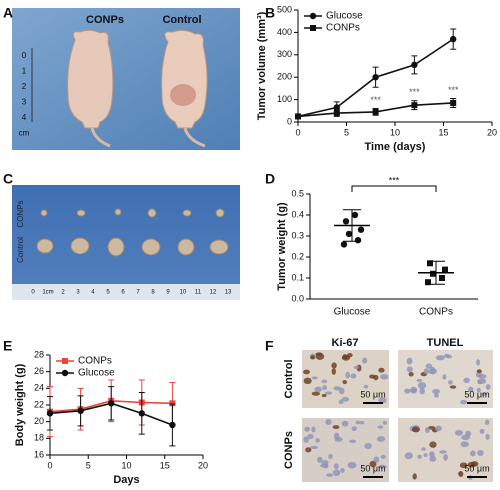 The image size is (500, 490). Describe the element at coordinates (284, 9) in the screenshot. I see `y-tick-label: 500` at that location.